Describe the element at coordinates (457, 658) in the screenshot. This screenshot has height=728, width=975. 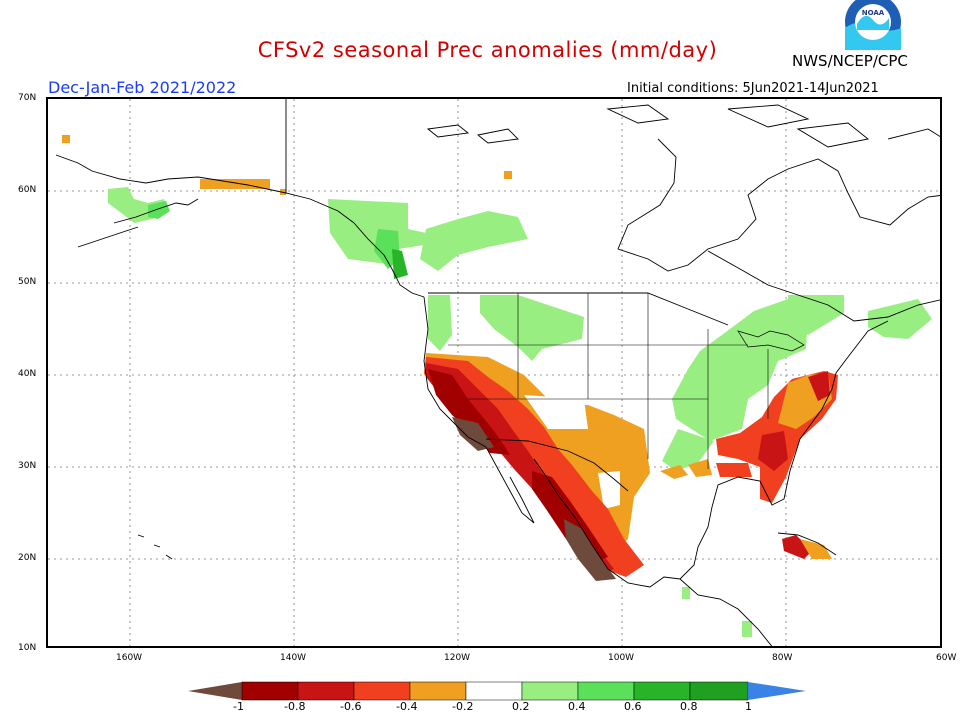
I see `lon-label: 120W` at that location.